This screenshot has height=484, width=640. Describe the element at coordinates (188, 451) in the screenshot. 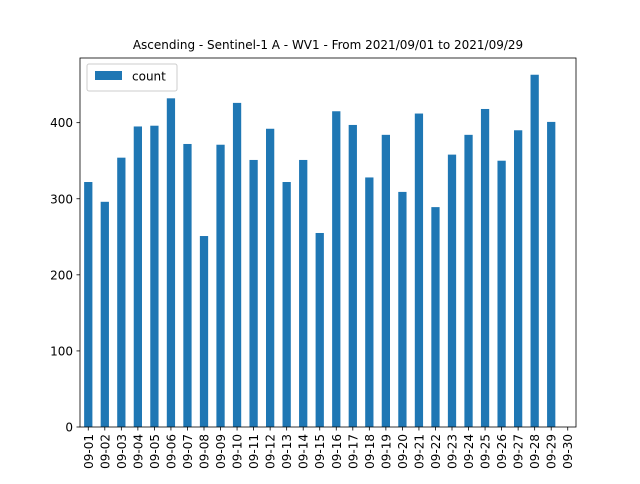

I see `x-tick-label: 09-07` at that location.